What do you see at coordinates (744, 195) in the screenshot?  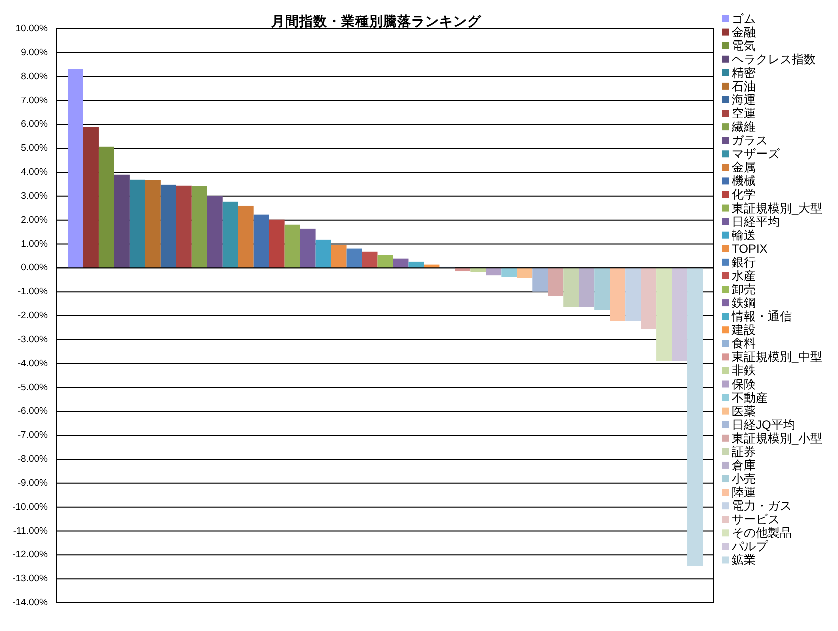 I see `legend-label: 化学` at bounding box center [744, 195].